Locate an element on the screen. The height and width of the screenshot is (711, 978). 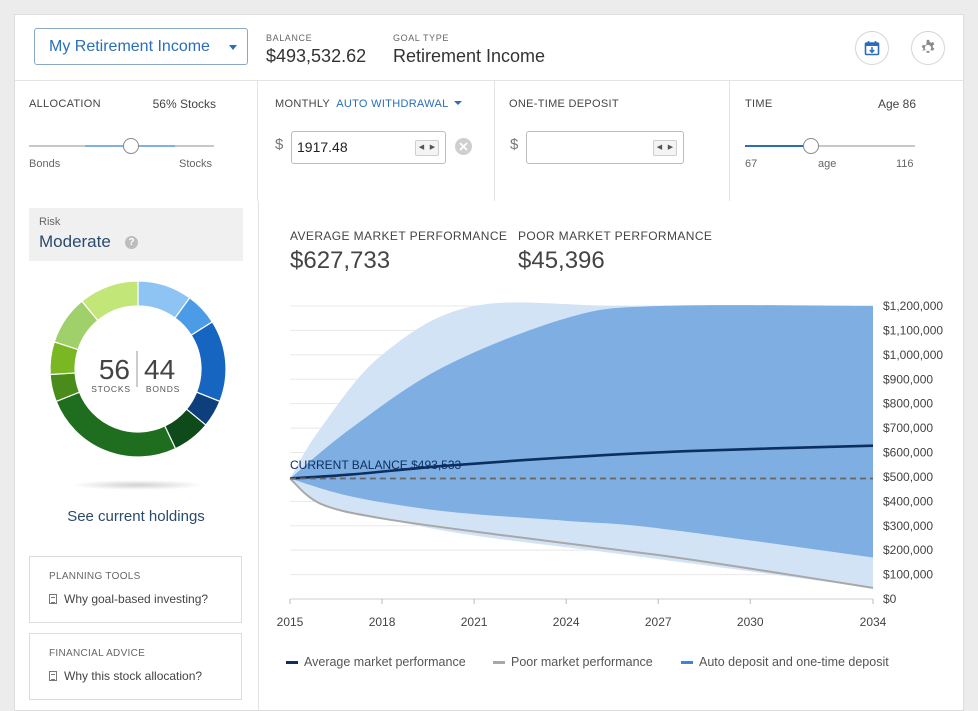
allocation-control: ALLOCATION 56% Stocks Bonds Stocks is located at coordinates (136, 141).